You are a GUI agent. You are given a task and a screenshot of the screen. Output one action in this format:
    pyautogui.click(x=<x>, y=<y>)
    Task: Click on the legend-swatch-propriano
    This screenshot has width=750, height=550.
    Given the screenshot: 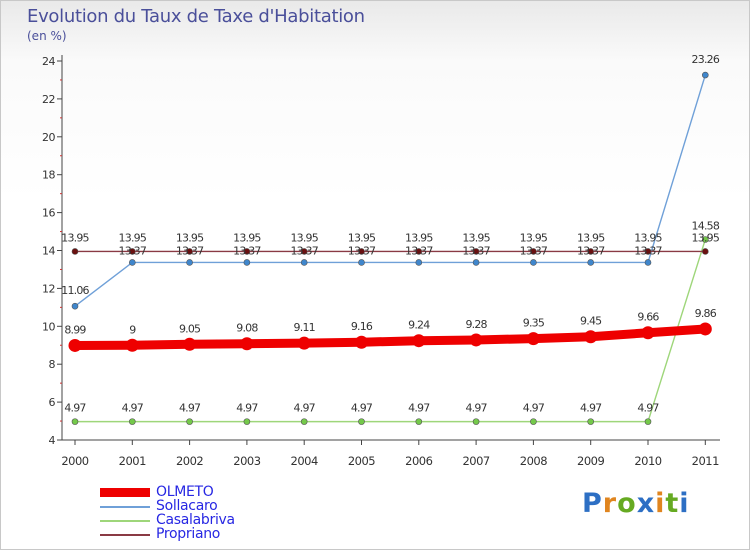 What is the action you would take?
    pyautogui.click(x=125, y=535)
    